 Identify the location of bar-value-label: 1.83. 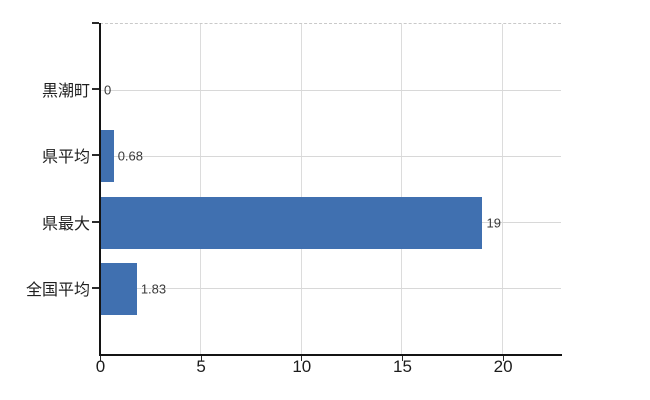
(153, 289).